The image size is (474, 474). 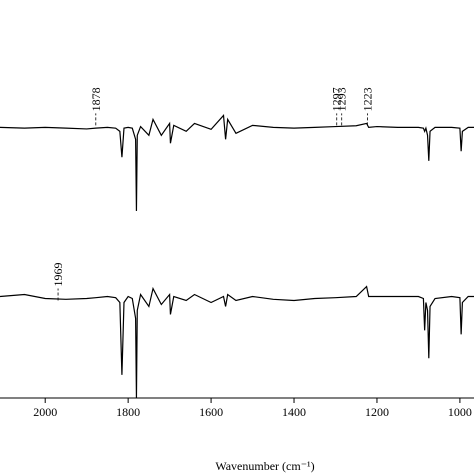 I want to click on x-axis-label: Wavenumber (cm⁻¹), so click(x=264, y=466).